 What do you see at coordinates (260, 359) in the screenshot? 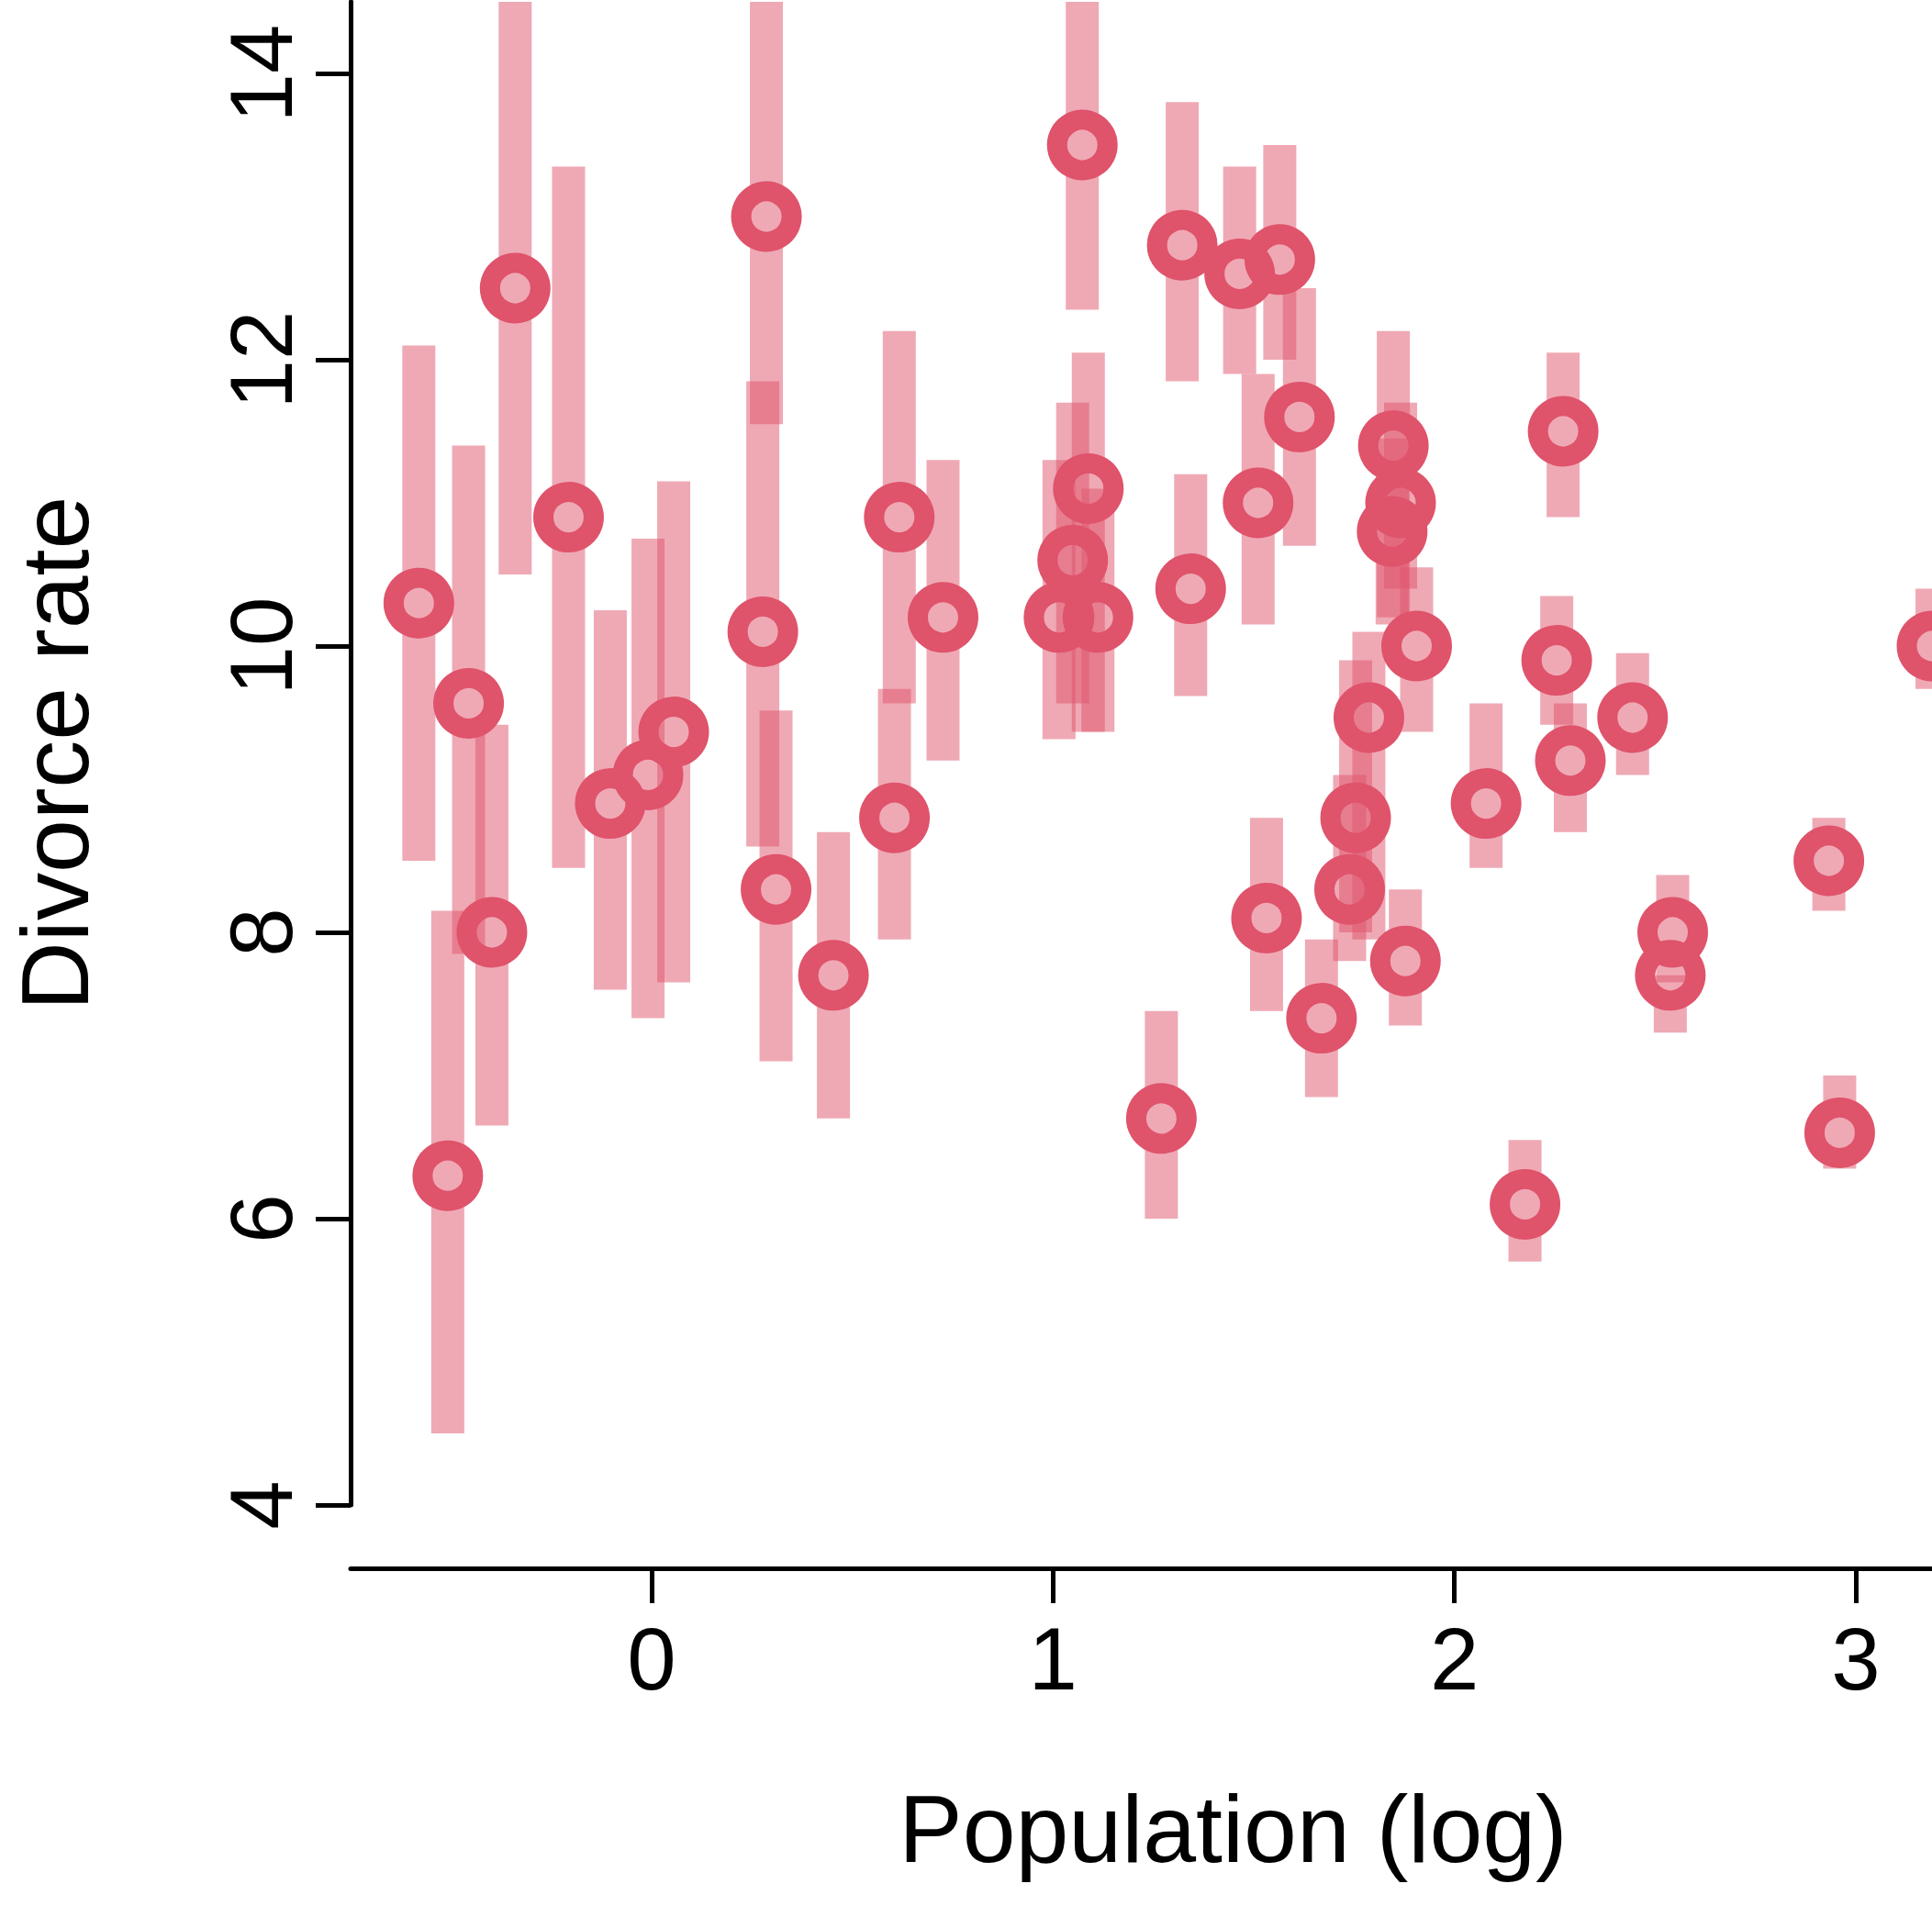
I see `y-tick-label: 12` at bounding box center [260, 359].